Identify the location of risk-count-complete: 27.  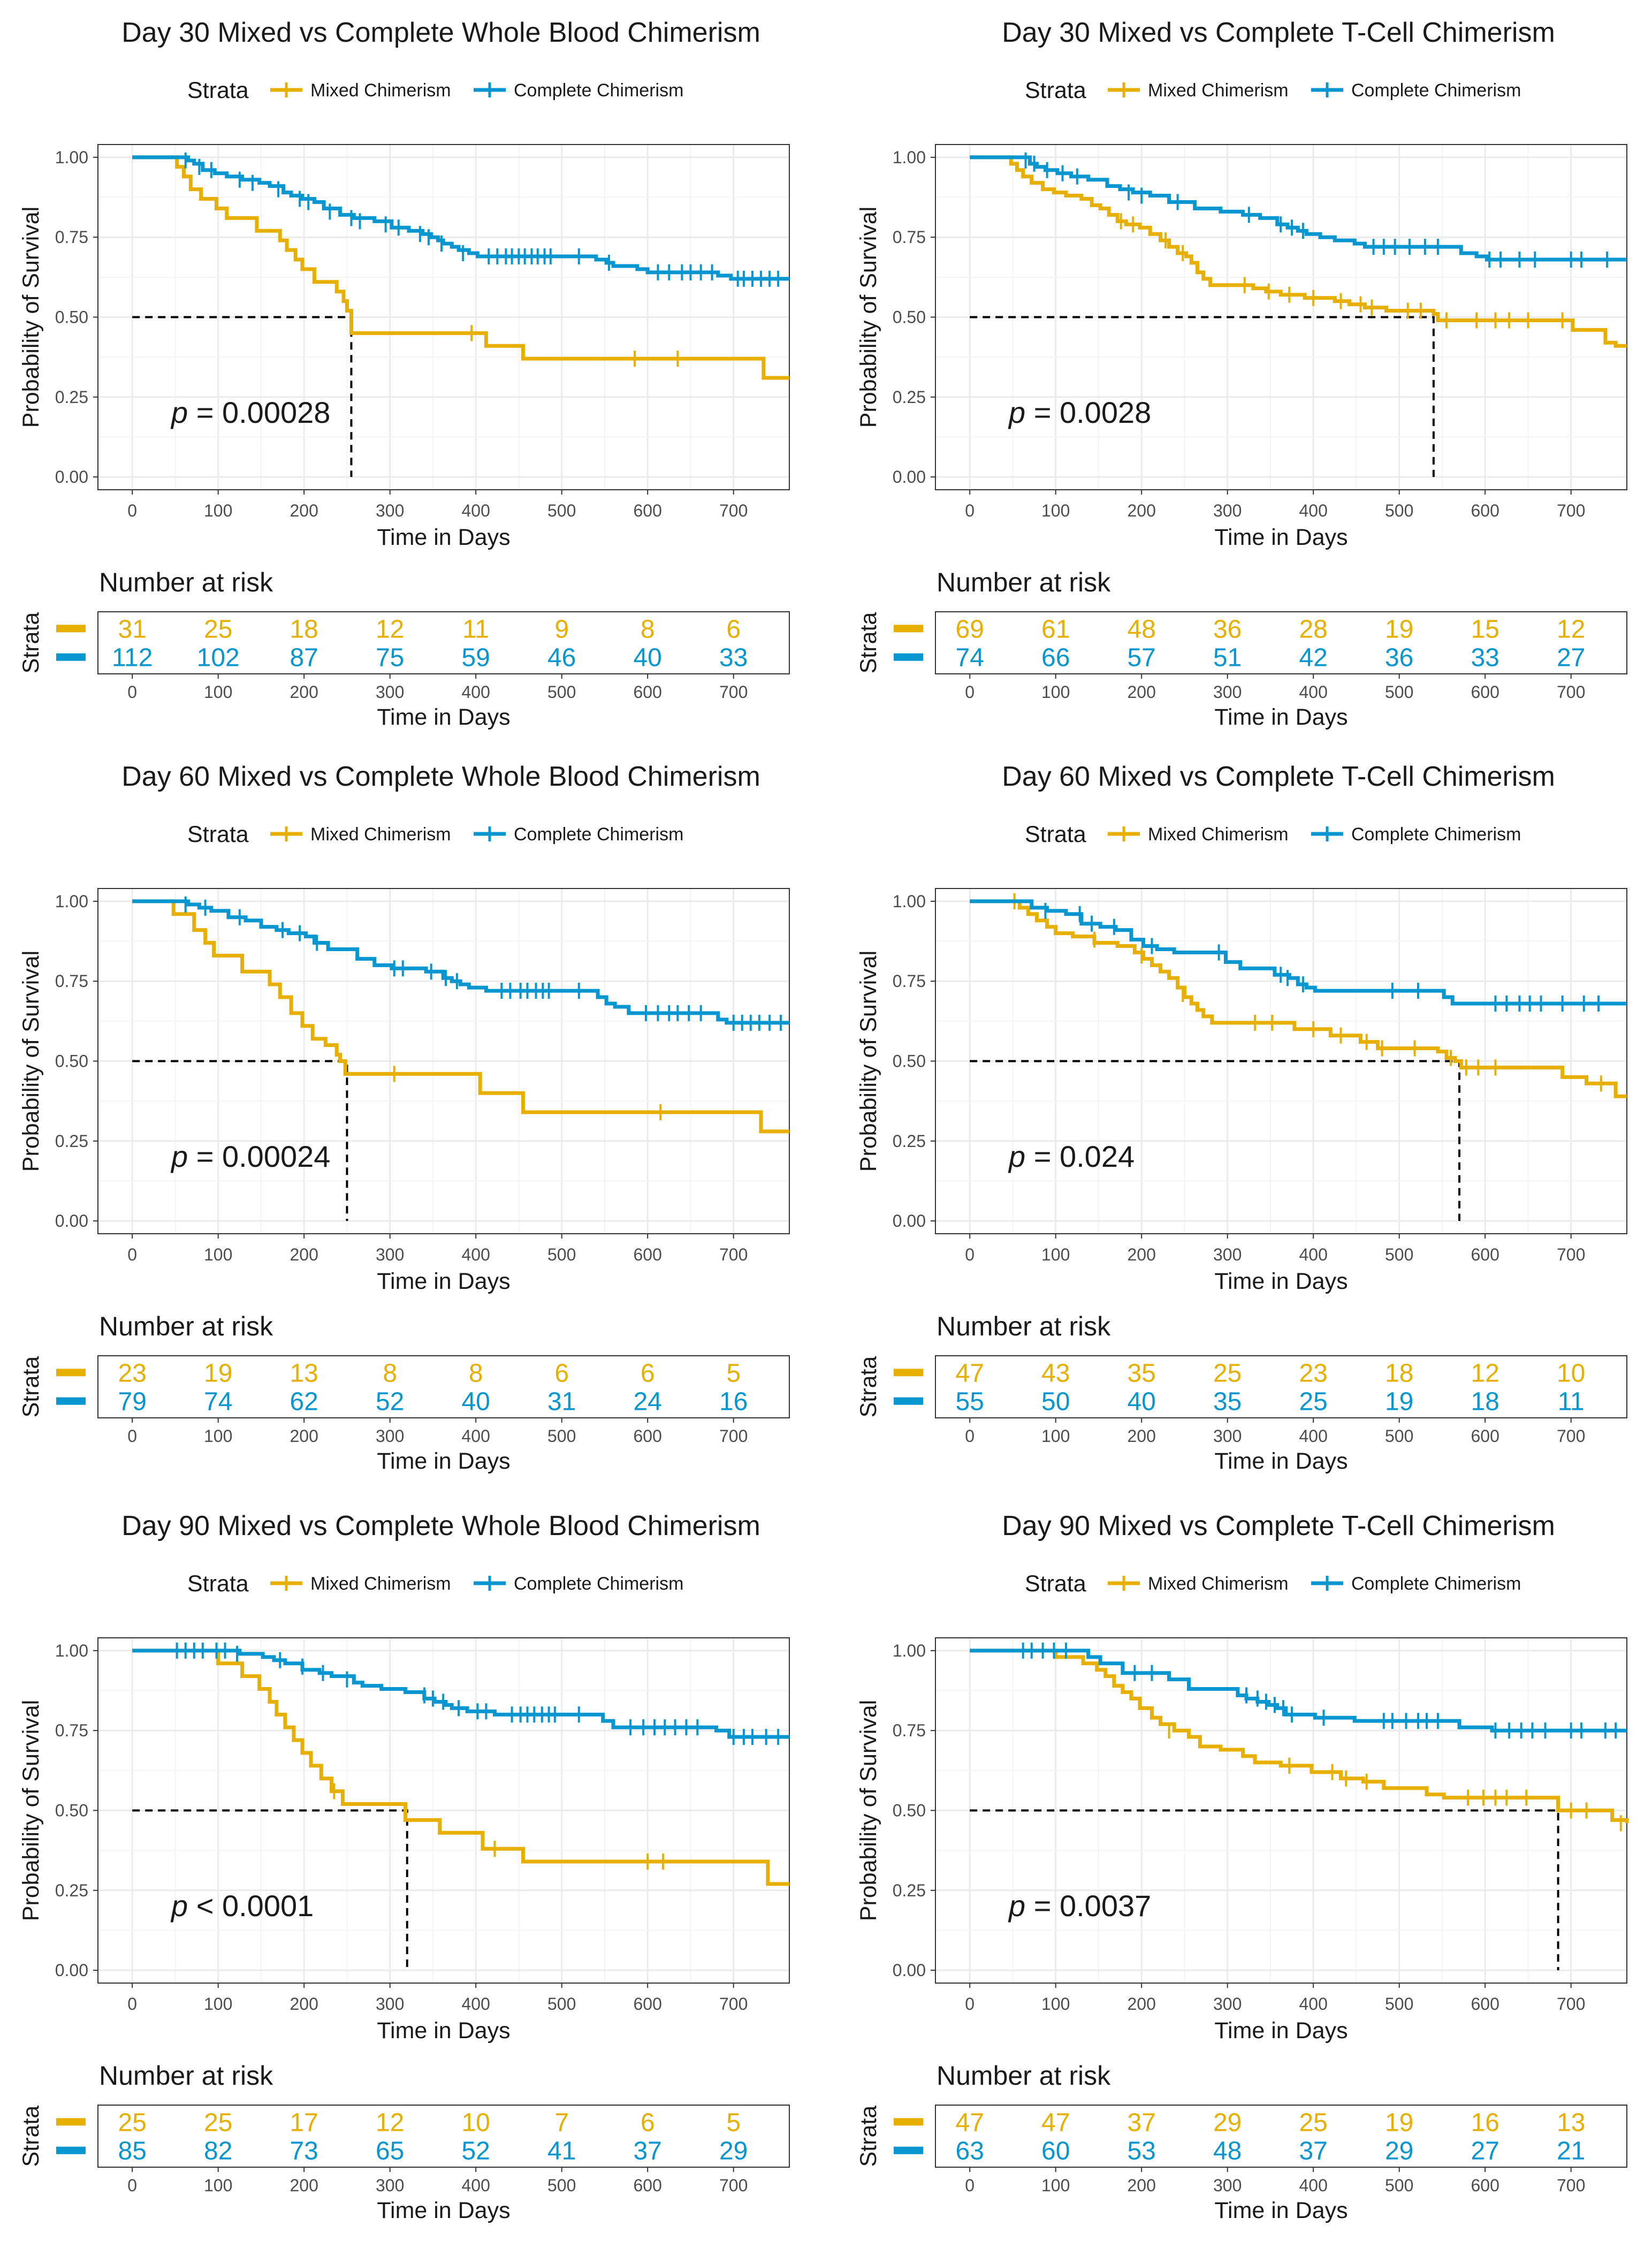
(1571, 658).